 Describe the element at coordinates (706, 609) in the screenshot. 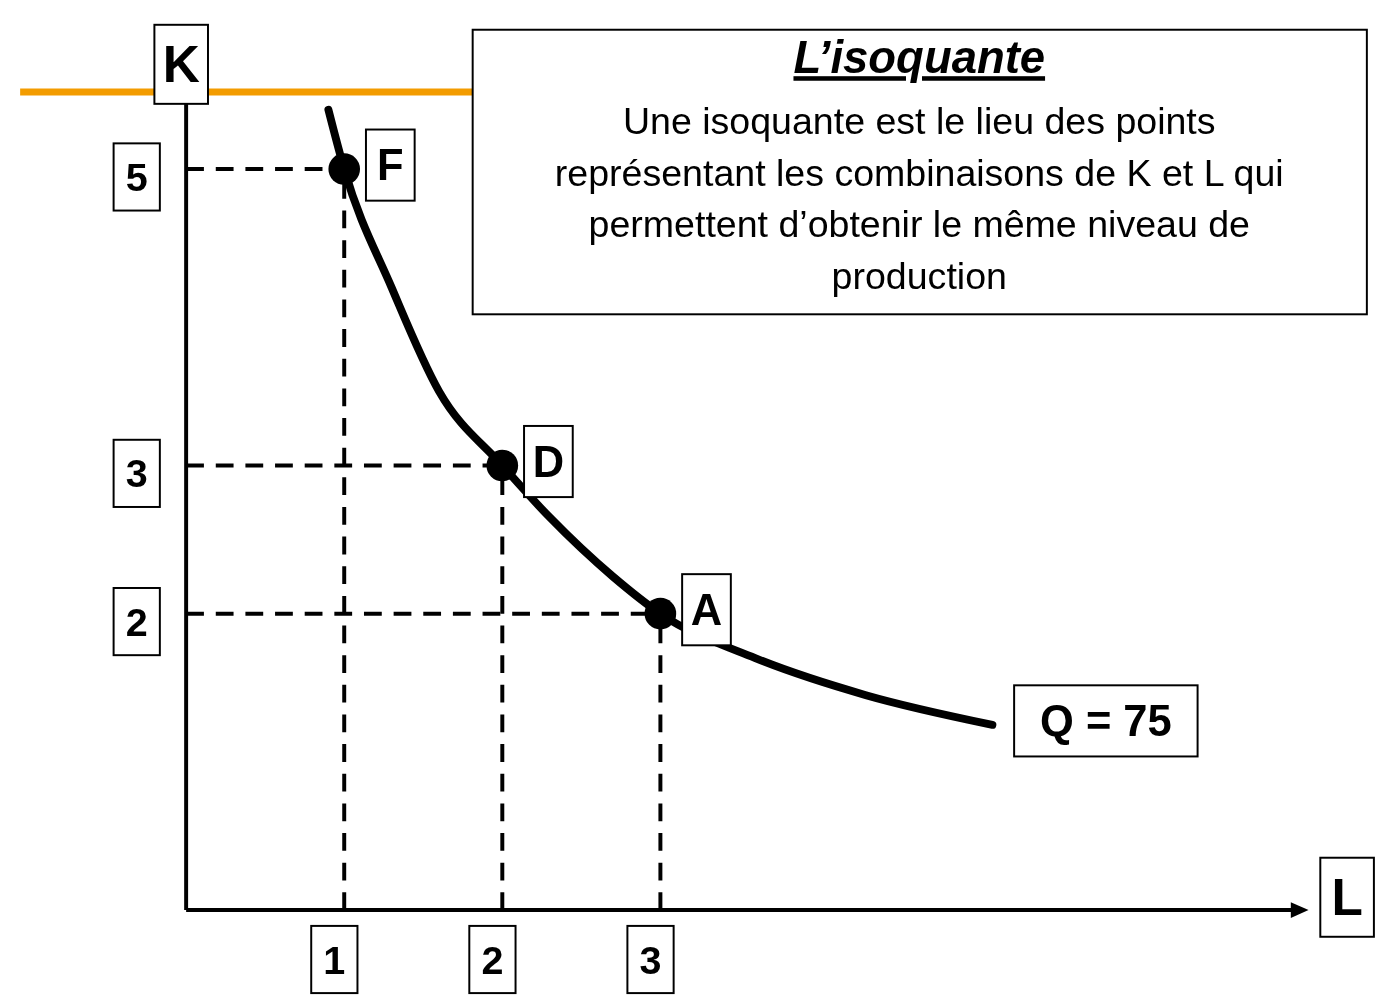

I see `annotation: A` at that location.